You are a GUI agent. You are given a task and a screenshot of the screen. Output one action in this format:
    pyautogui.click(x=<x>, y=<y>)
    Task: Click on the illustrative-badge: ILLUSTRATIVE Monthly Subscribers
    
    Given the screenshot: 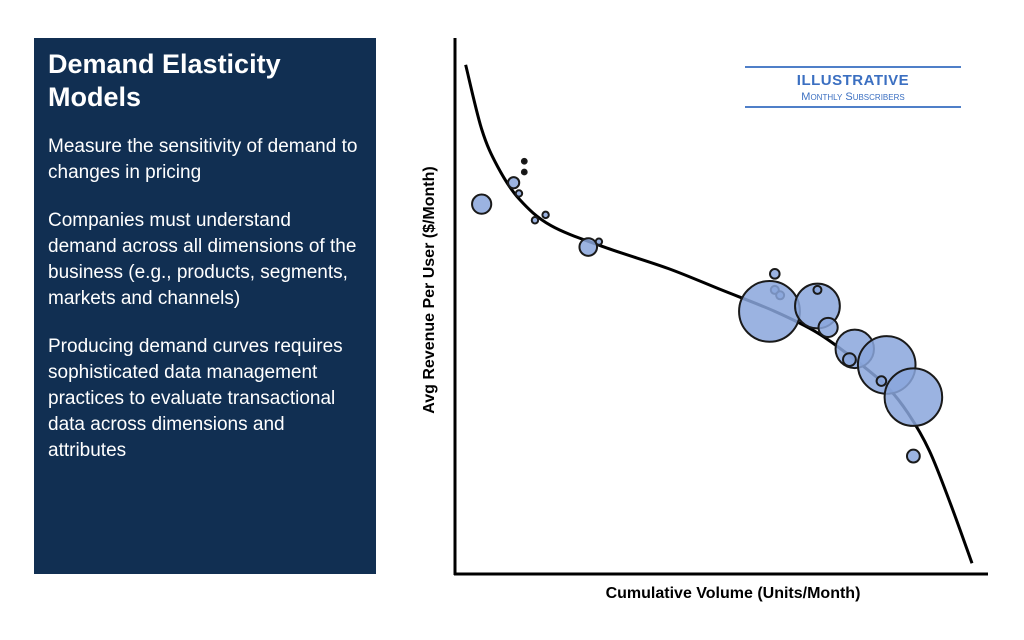 What is the action you would take?
    pyautogui.click(x=853, y=87)
    